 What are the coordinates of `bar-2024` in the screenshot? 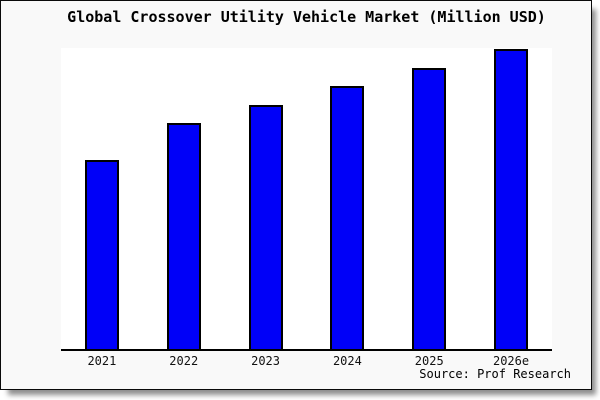 It's located at (347, 217).